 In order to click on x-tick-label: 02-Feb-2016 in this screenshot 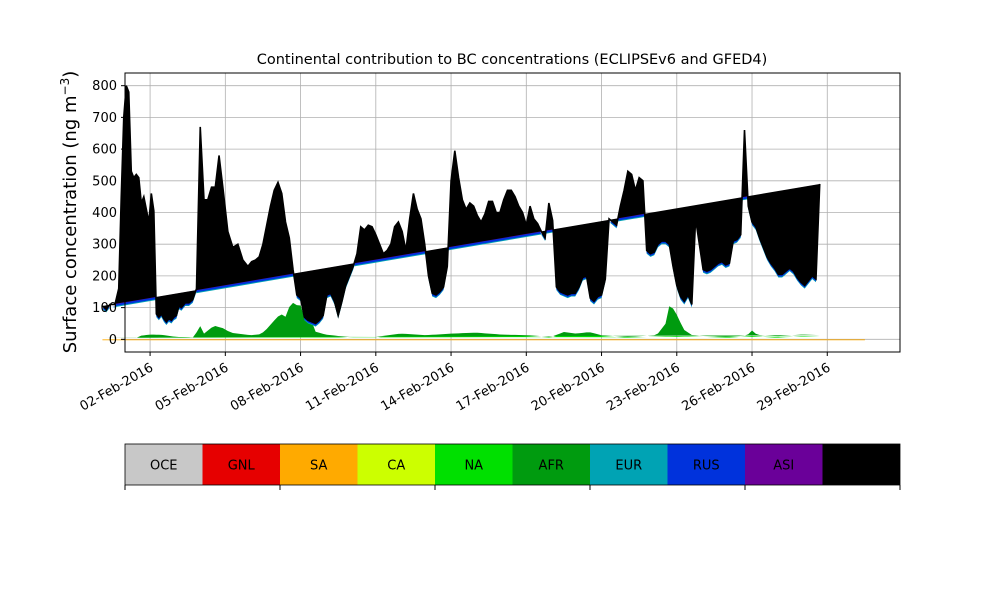, I will do `click(117, 387)`.